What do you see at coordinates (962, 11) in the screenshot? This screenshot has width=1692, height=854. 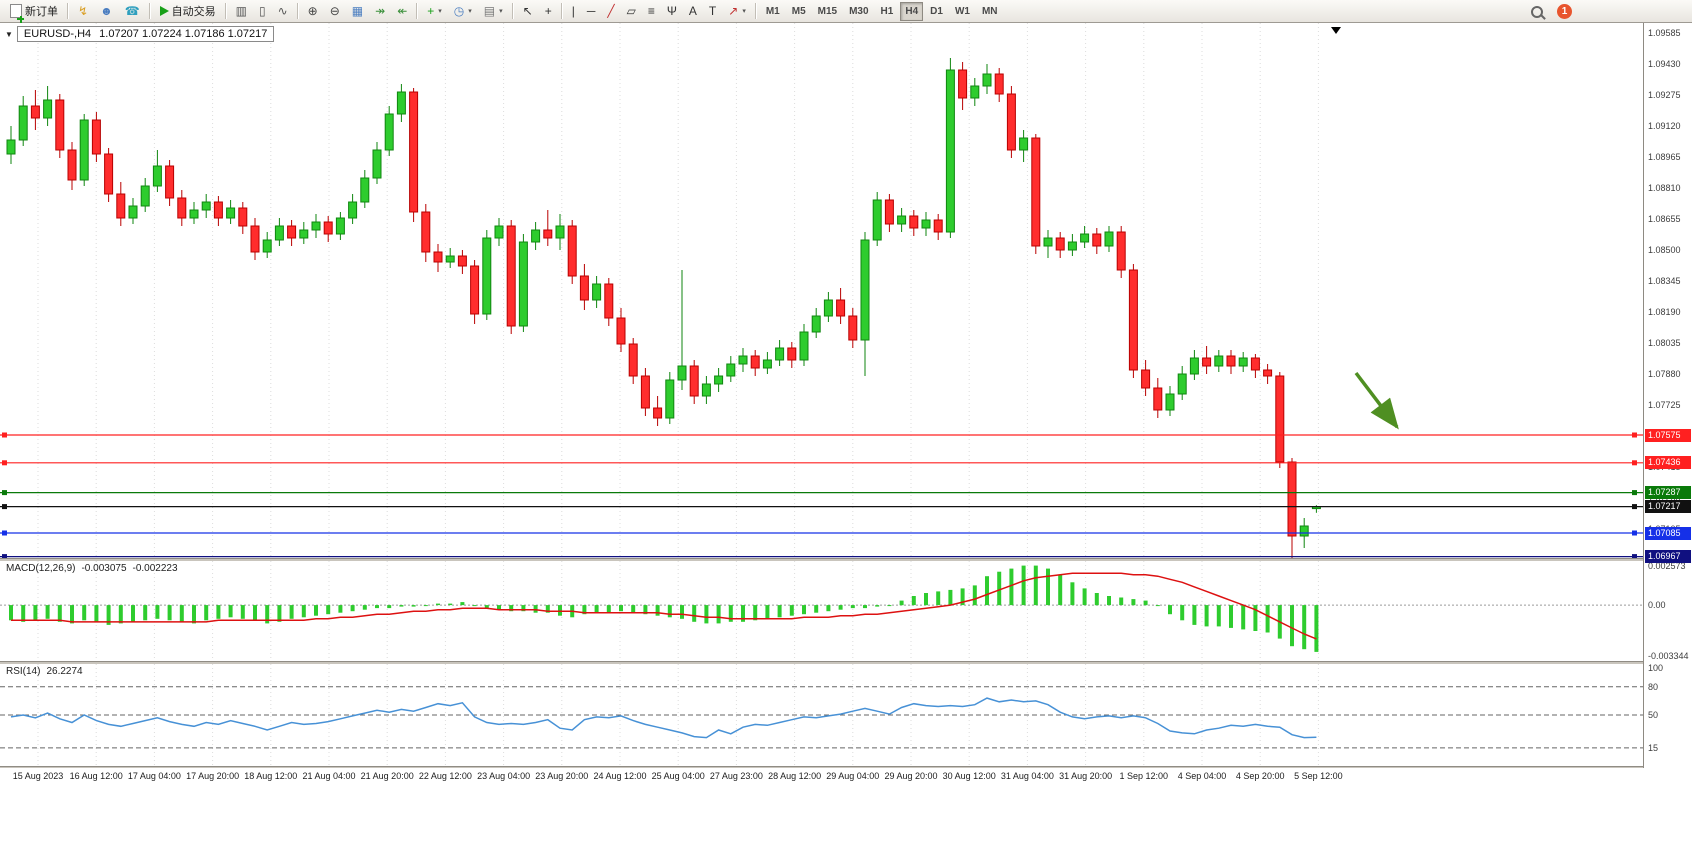 I see `tf-w1-button: W1` at bounding box center [962, 11].